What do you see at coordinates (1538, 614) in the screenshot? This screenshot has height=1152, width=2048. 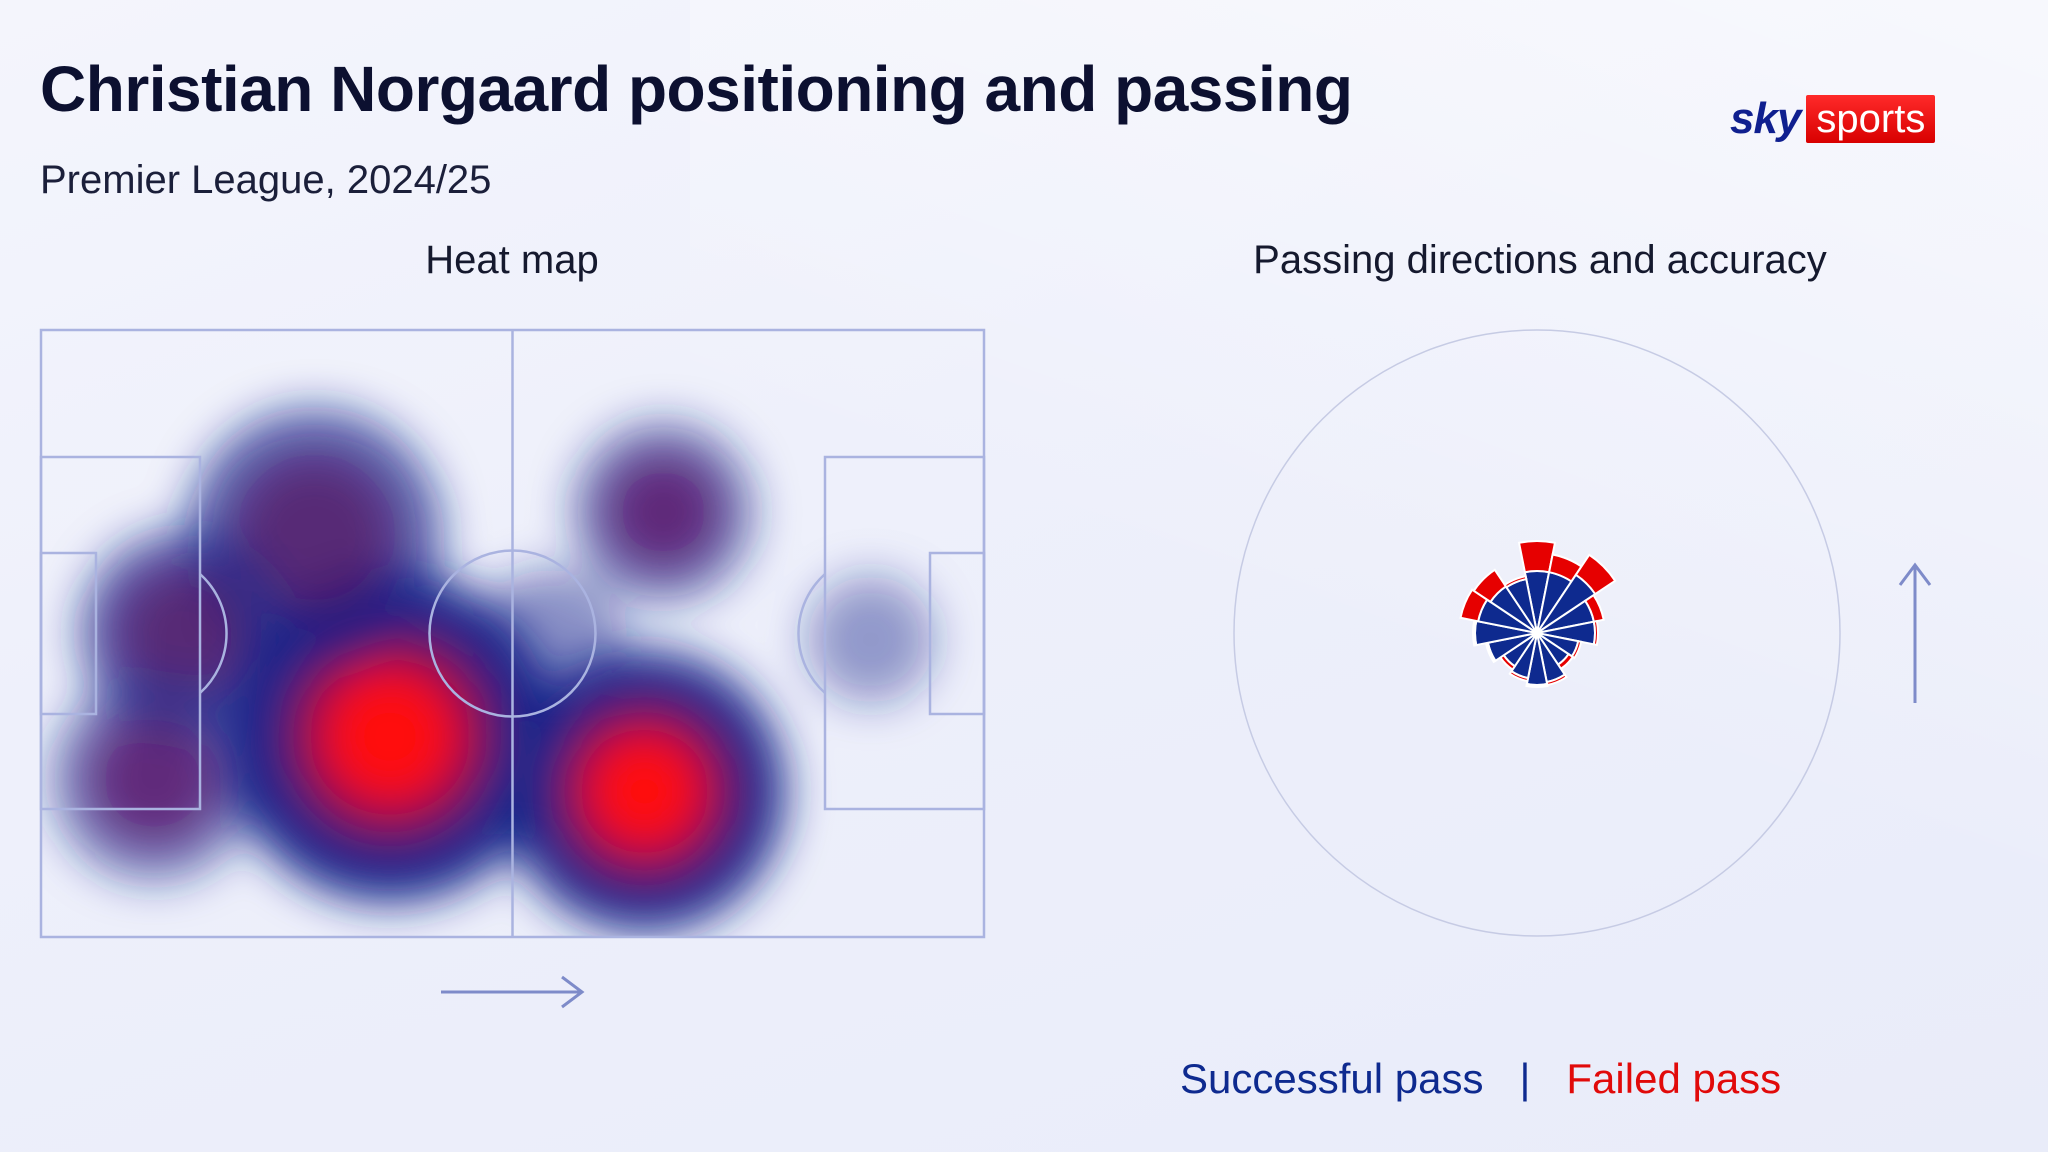 I see `passing-radar` at bounding box center [1538, 614].